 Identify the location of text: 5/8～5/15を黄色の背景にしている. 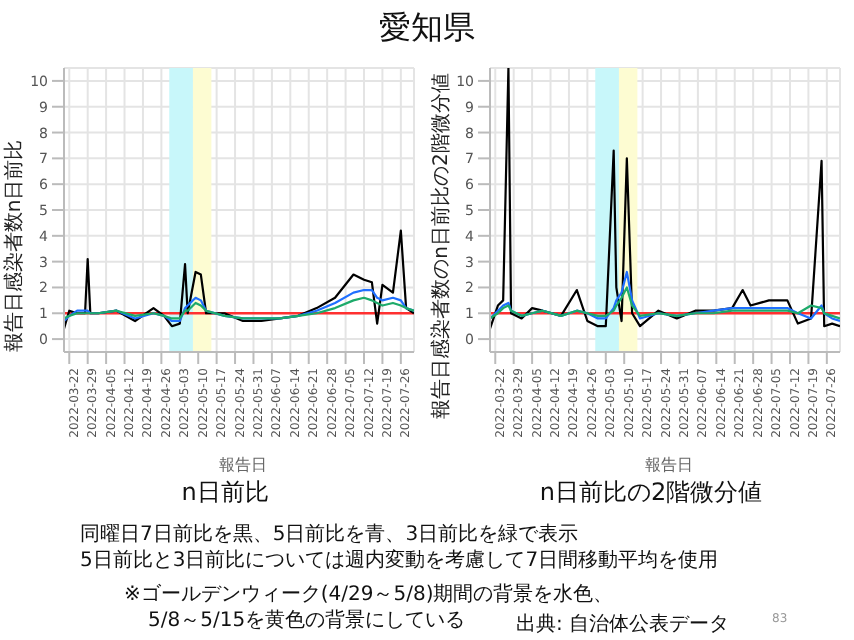
(307, 620).